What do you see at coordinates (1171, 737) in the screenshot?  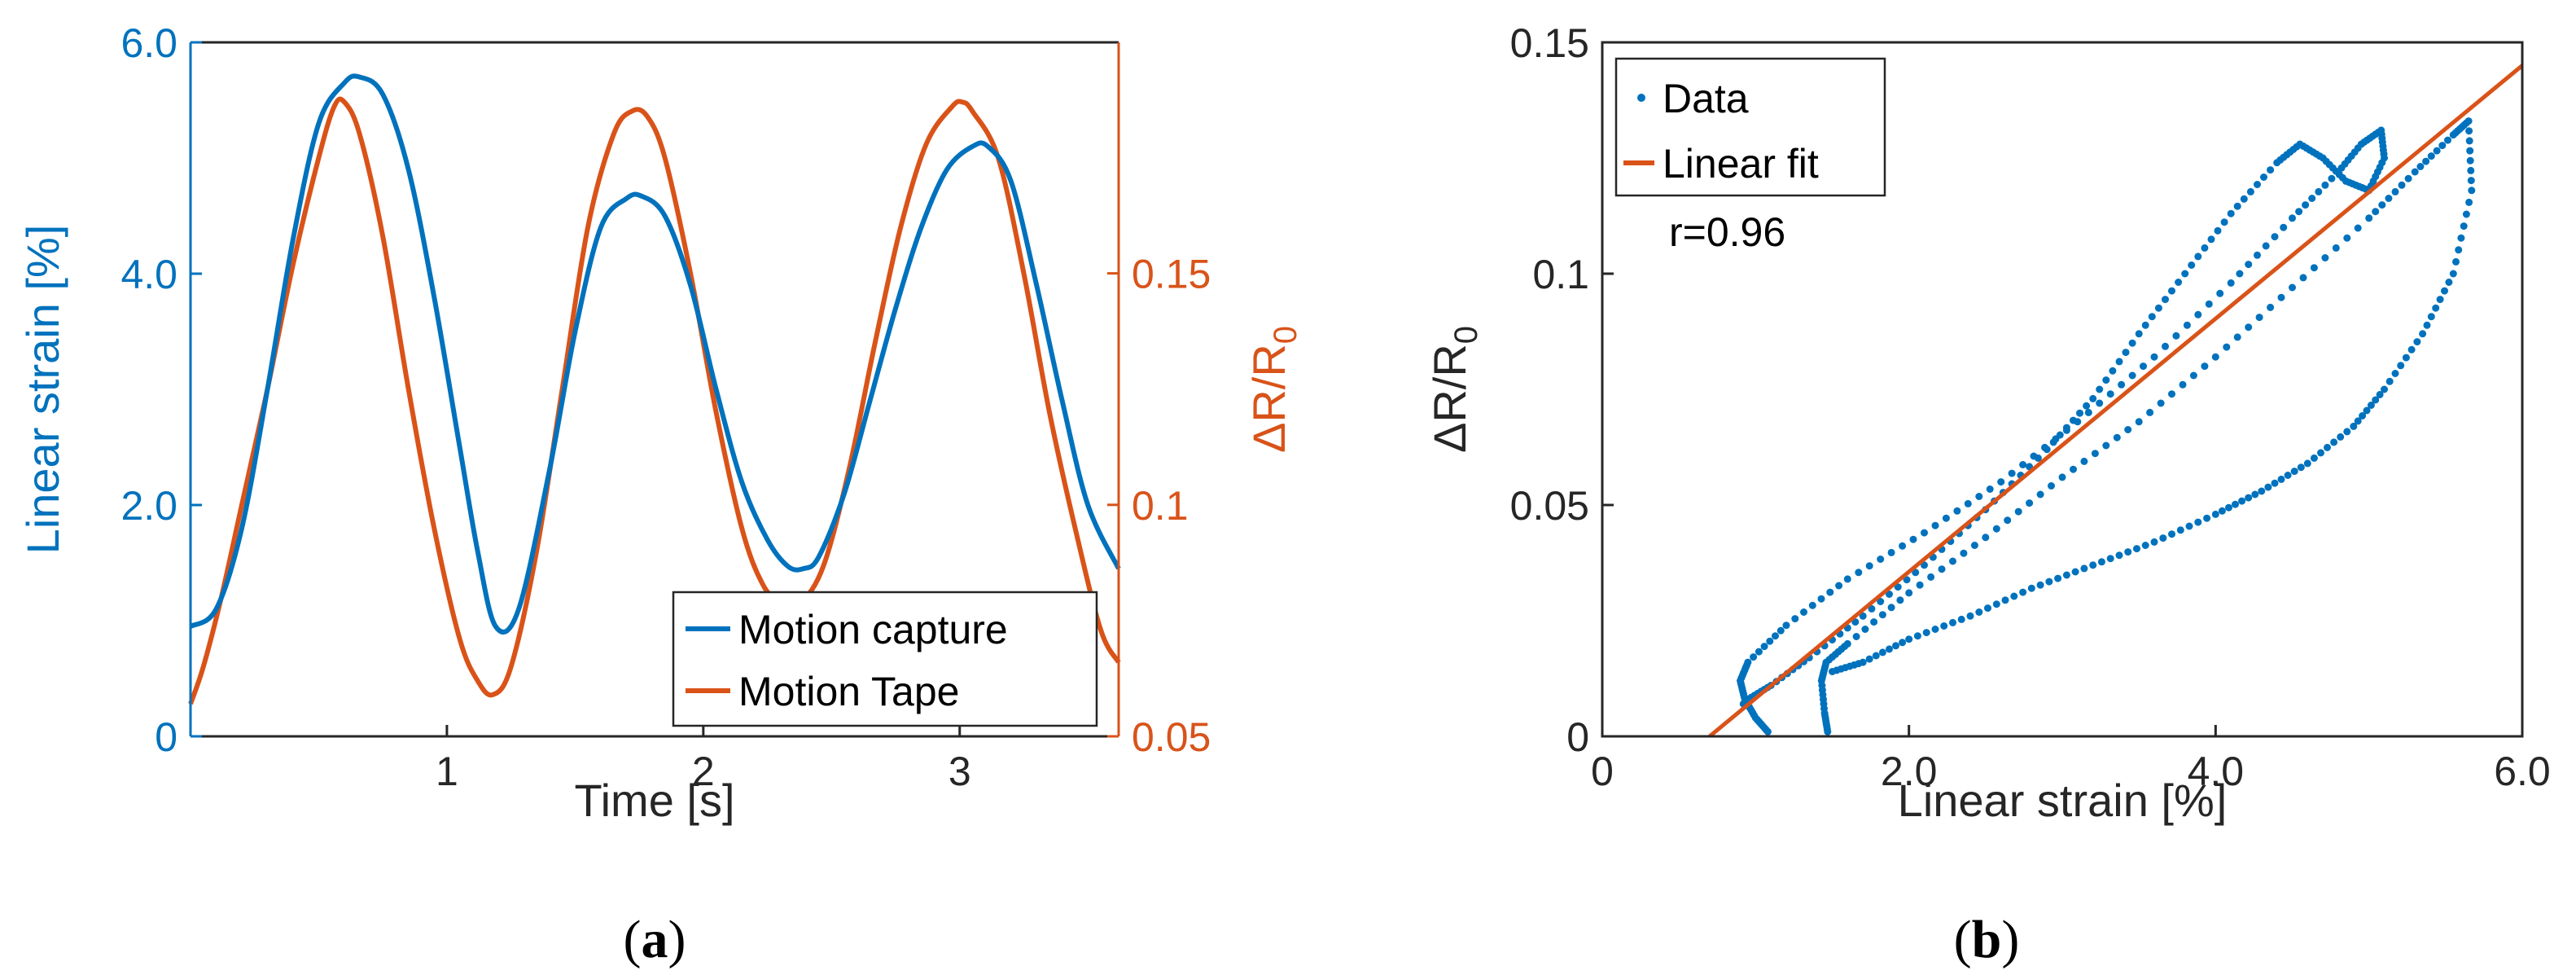 I see `right-y-tick-label: 0.05` at bounding box center [1171, 737].